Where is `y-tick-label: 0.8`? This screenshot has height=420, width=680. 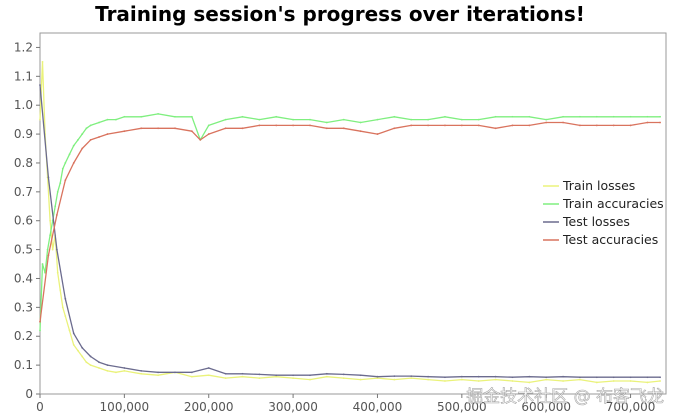
y-tick-label: 0.8 is located at coordinates (23, 163).